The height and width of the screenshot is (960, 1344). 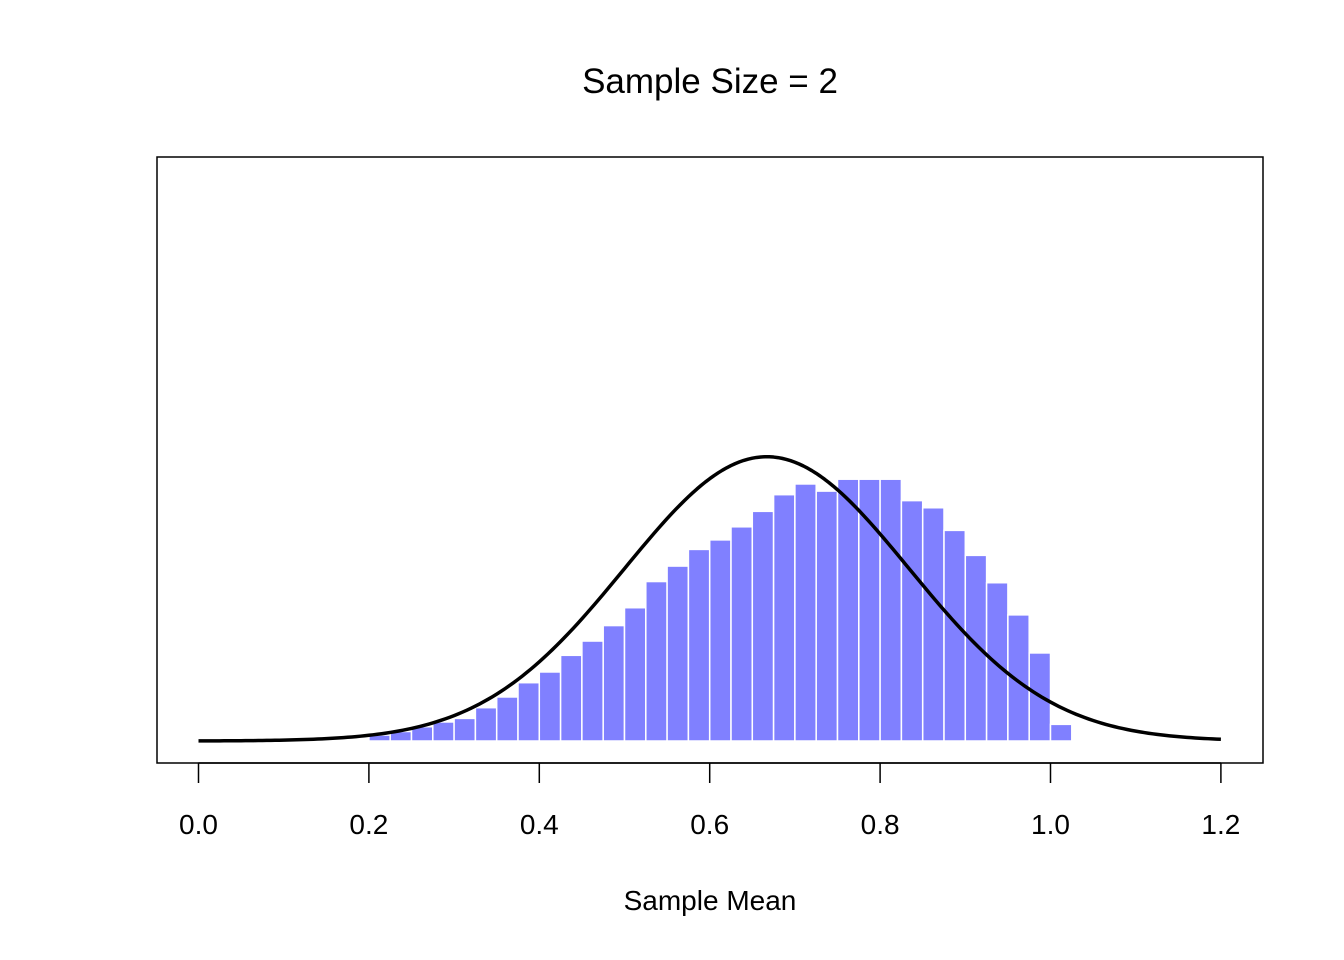 What do you see at coordinates (709, 801) in the screenshot?
I see `x-axis: 0.0 0.2 0.4 0.6 0.8 1.0 1.2` at bounding box center [709, 801].